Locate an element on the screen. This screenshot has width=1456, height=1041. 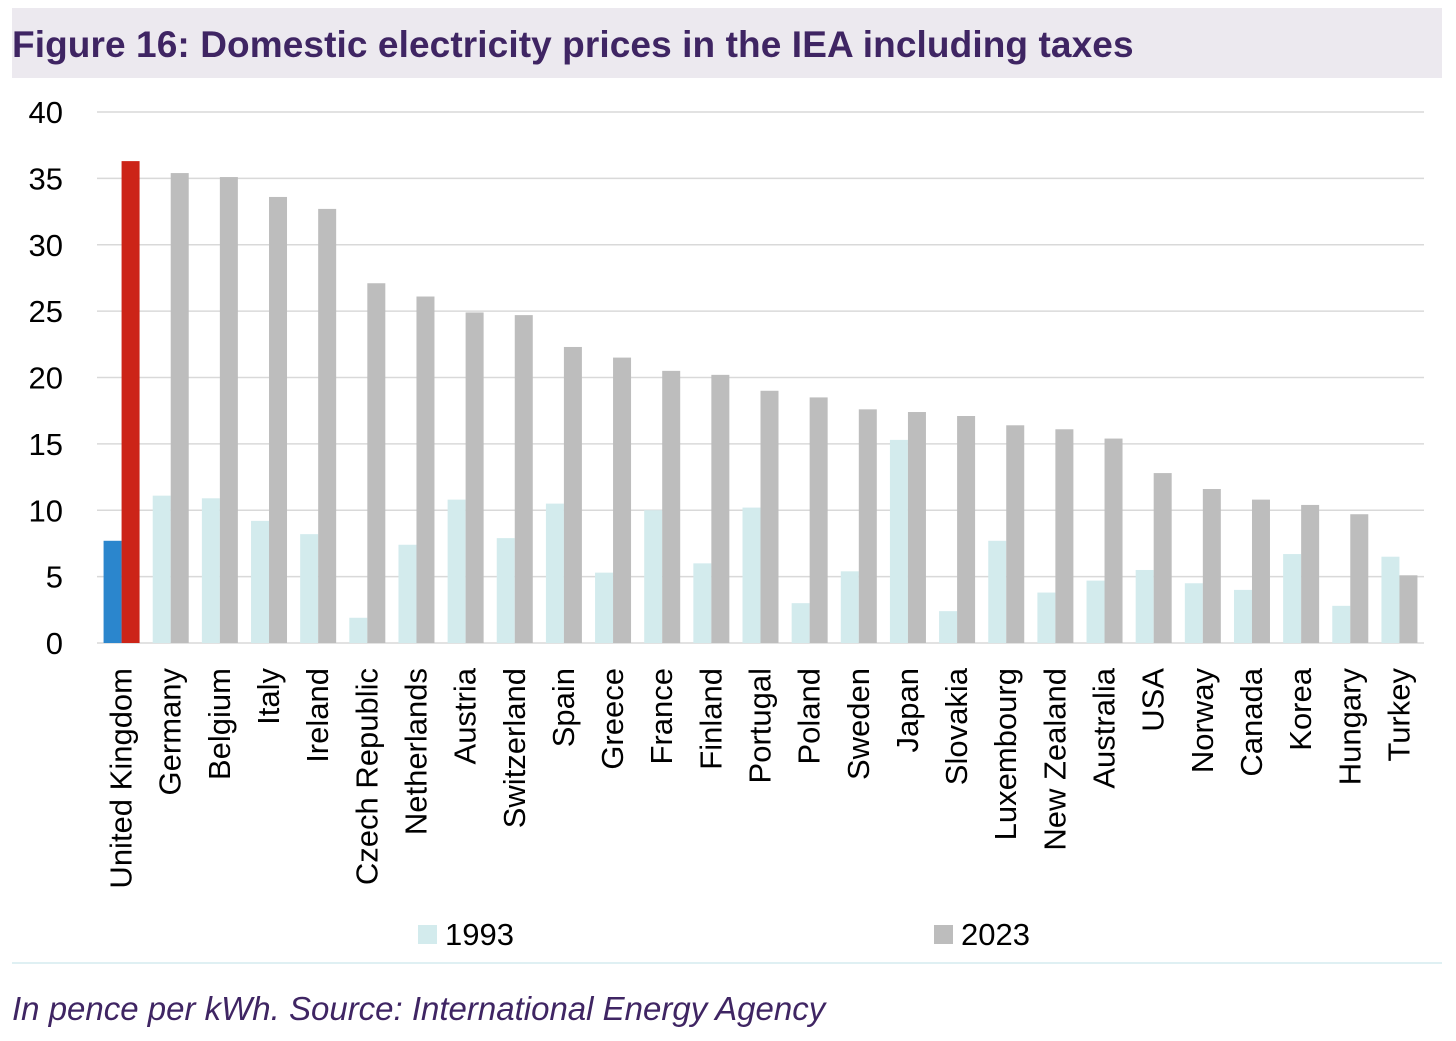
legend-swatch-2023 is located at coordinates (943, 934).